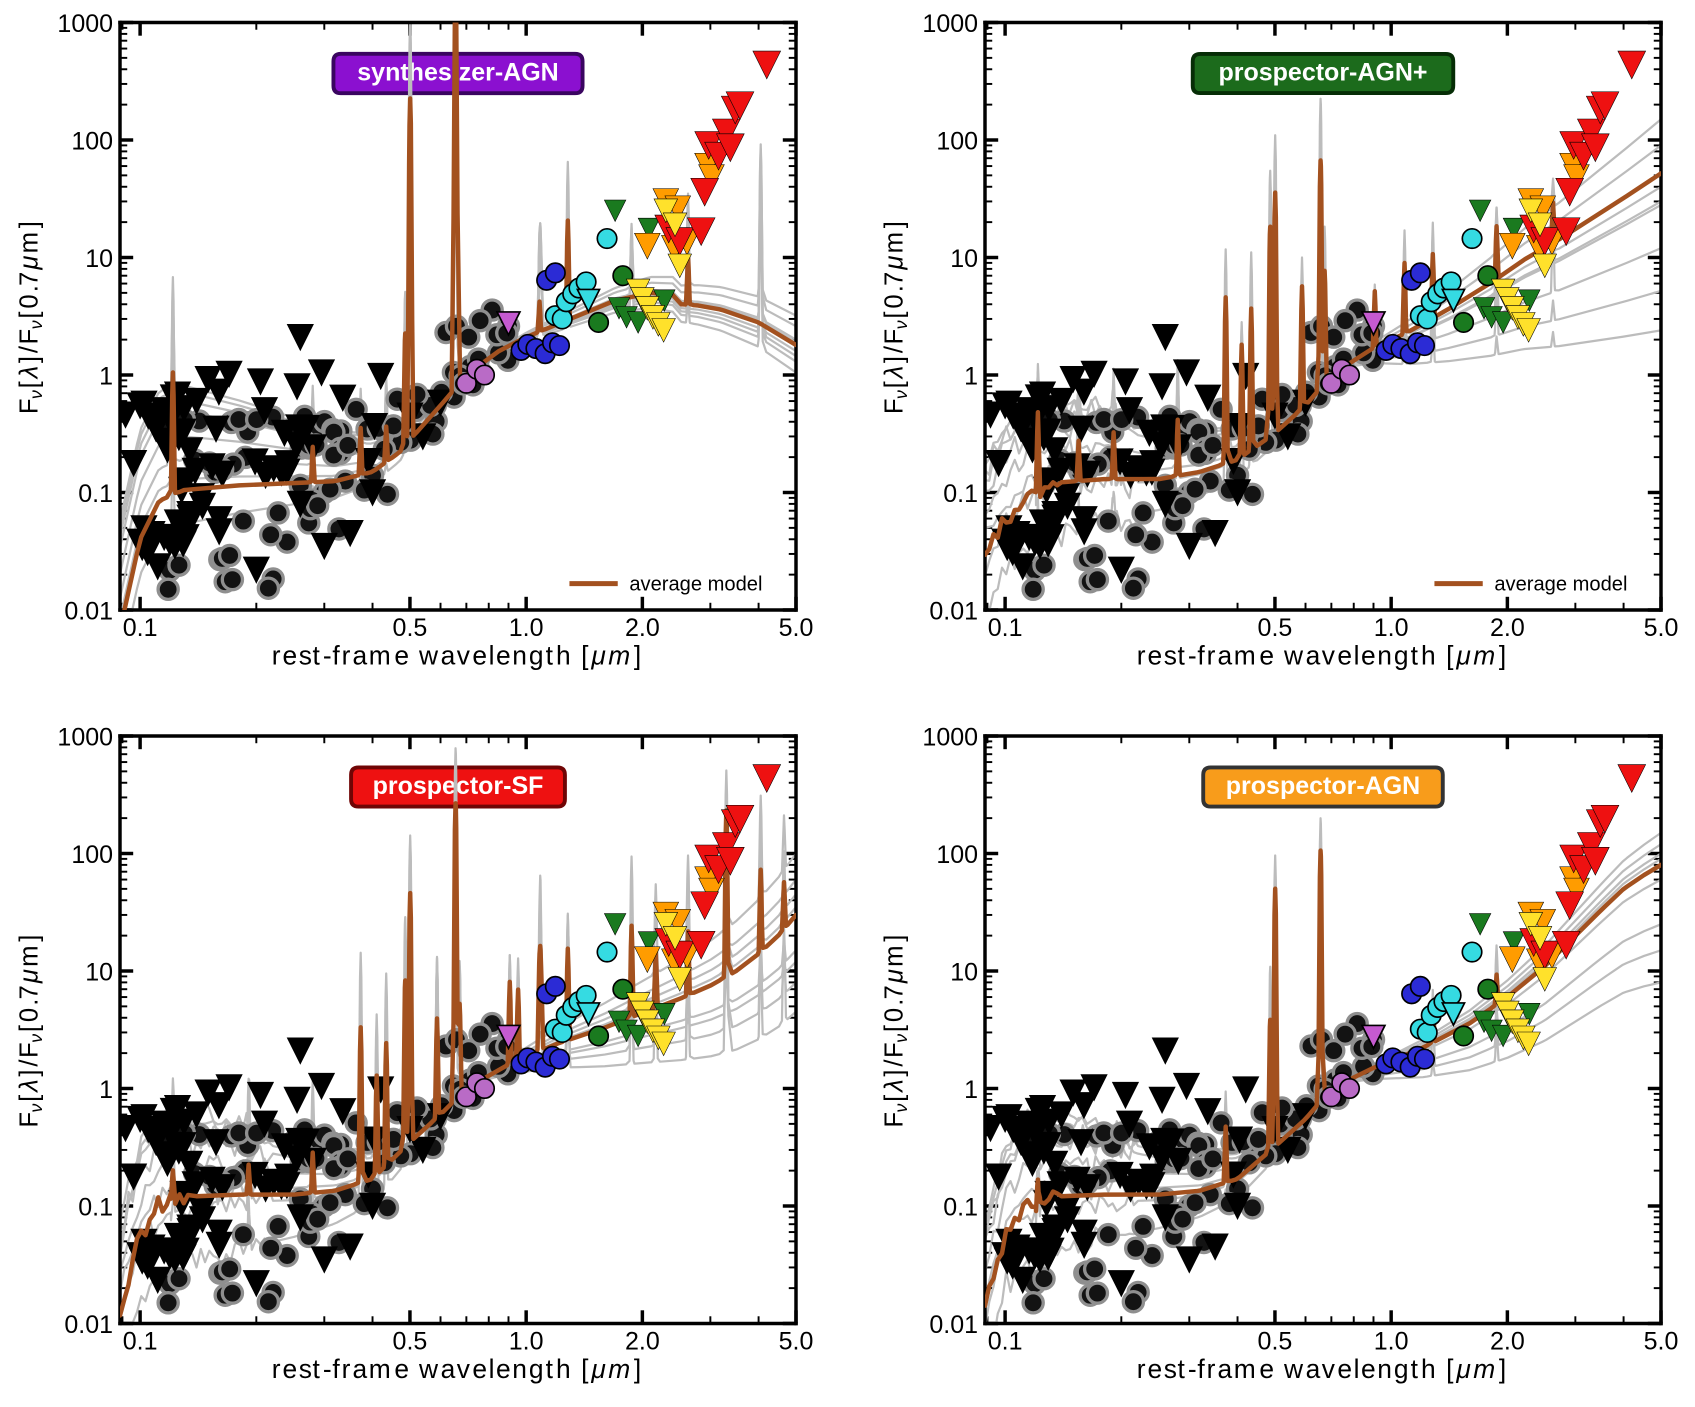 Image resolution: width=1695 pixels, height=1407 pixels. I want to click on svg-text: prospector-AGN, so click(1323, 786).